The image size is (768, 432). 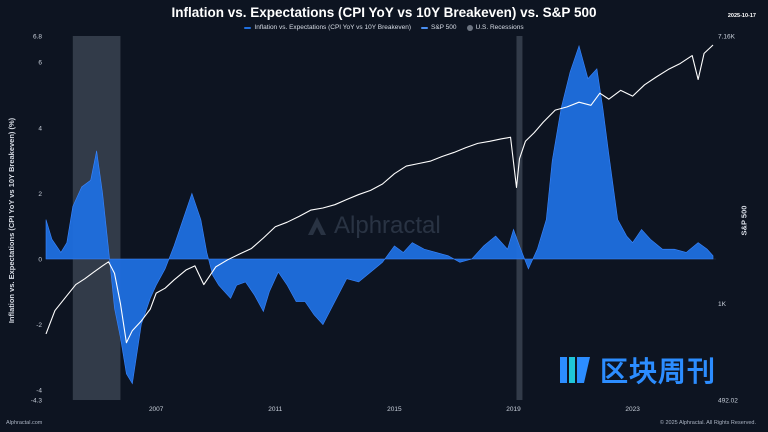 I want to click on y-left-tick-5: -2, so click(x=39, y=325).